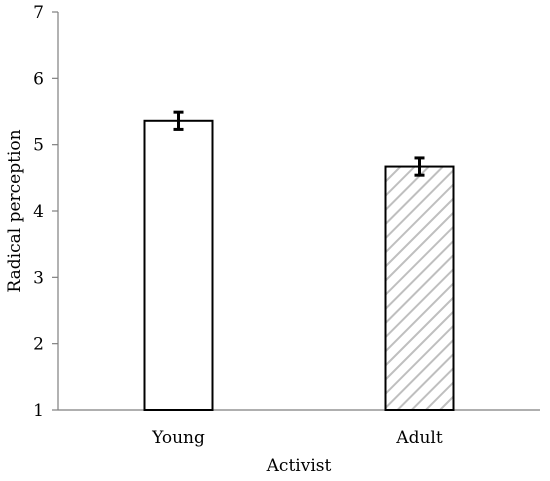 This screenshot has height=481, width=550. What do you see at coordinates (178, 265) in the screenshot?
I see `bar-young` at bounding box center [178, 265].